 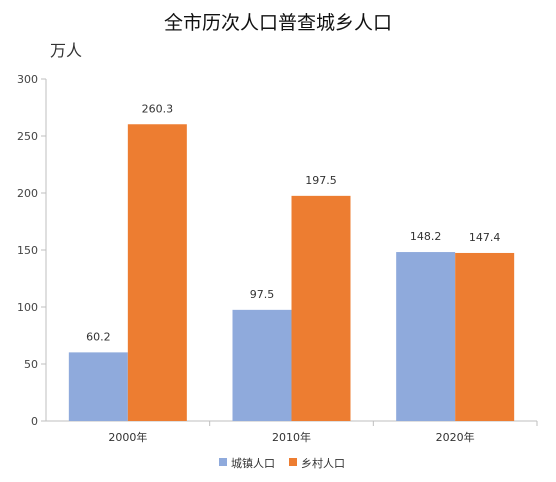 What do you see at coordinates (323, 463) in the screenshot?
I see `legend-label: 乡村人口` at bounding box center [323, 463].